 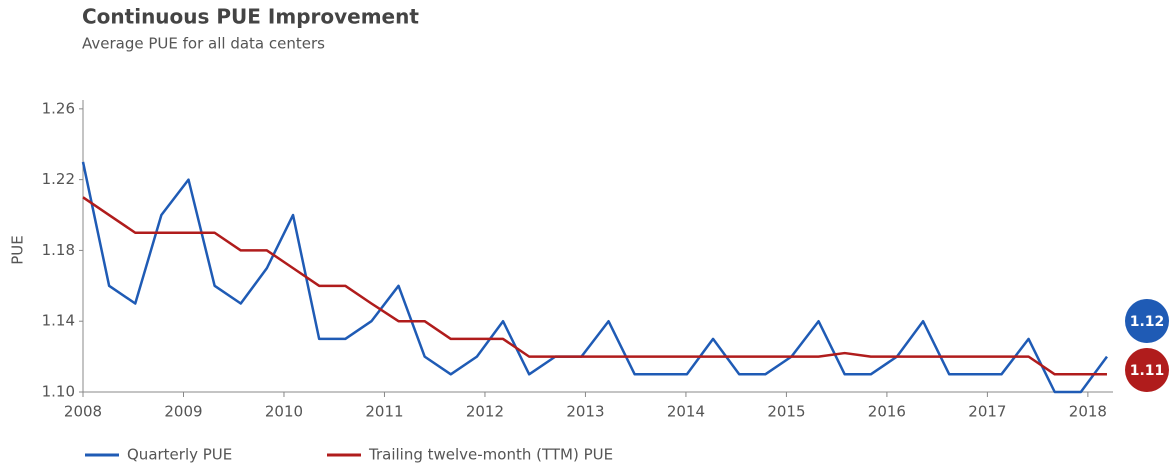 What do you see at coordinates (384, 412) in the screenshot?
I see `x-tick-label: 2011` at bounding box center [384, 412].